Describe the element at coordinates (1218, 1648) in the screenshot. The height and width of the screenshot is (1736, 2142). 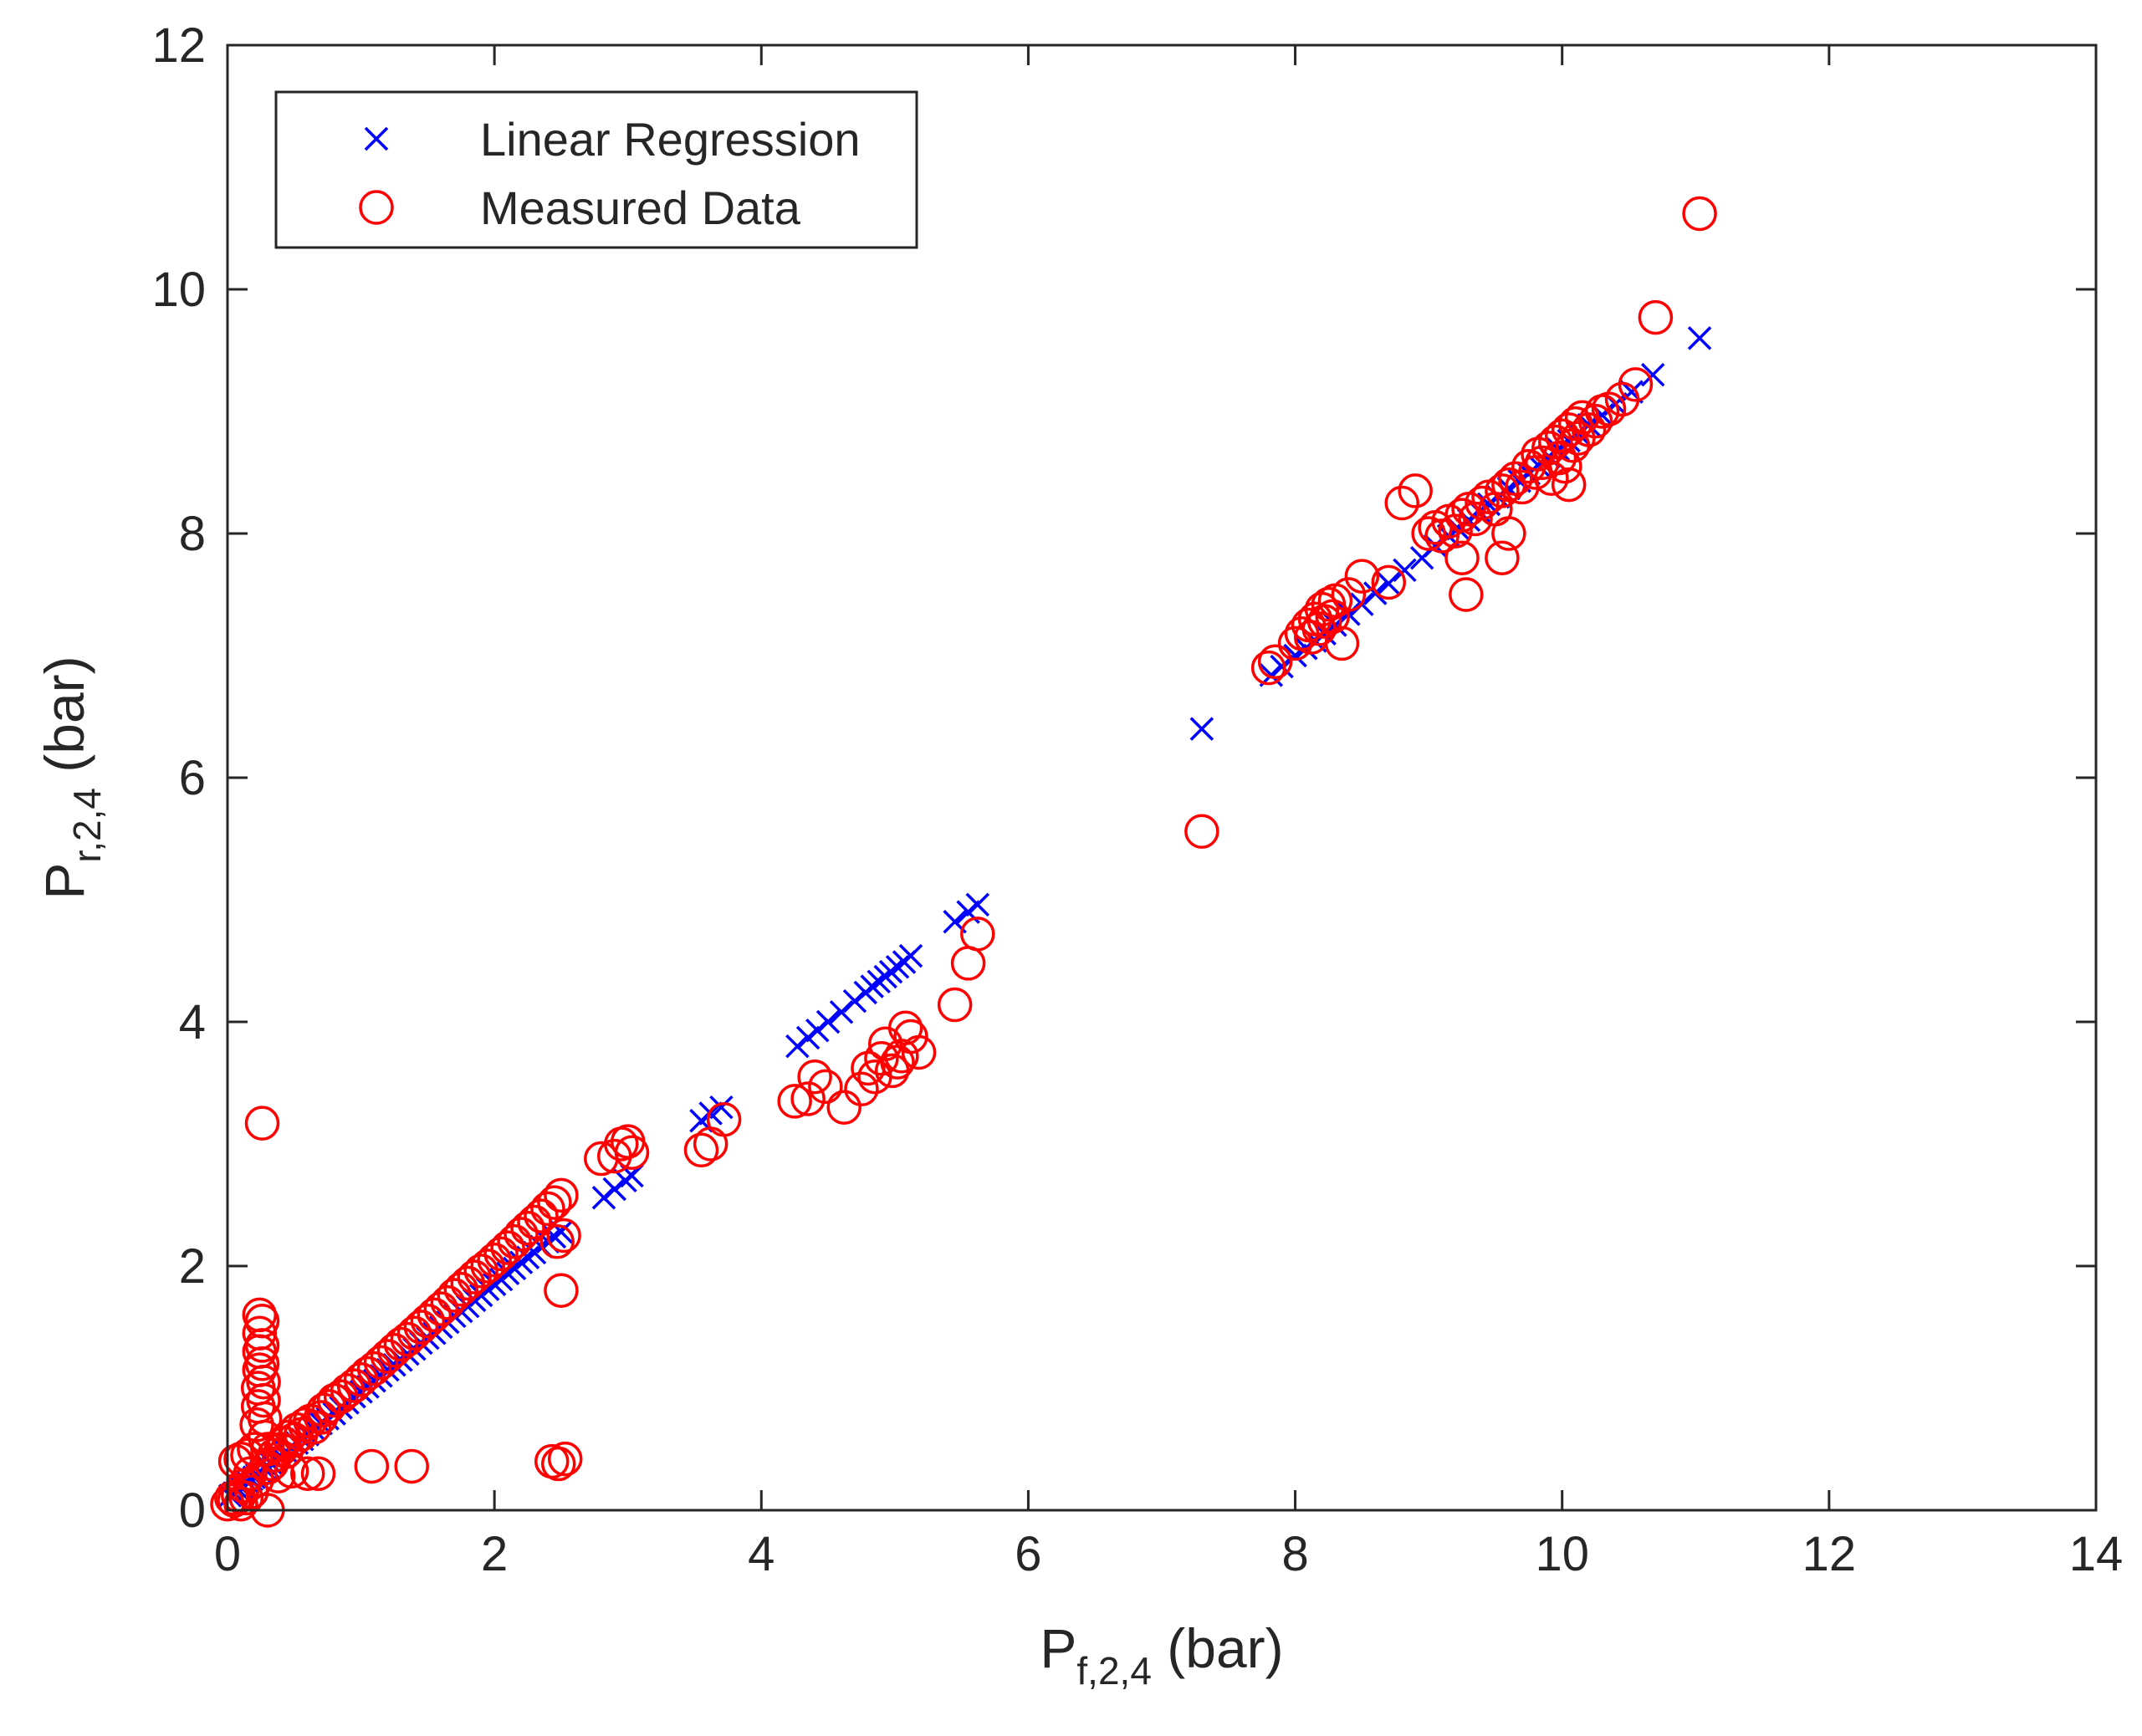
I see `x-axis-title-unit: (bar)` at that location.